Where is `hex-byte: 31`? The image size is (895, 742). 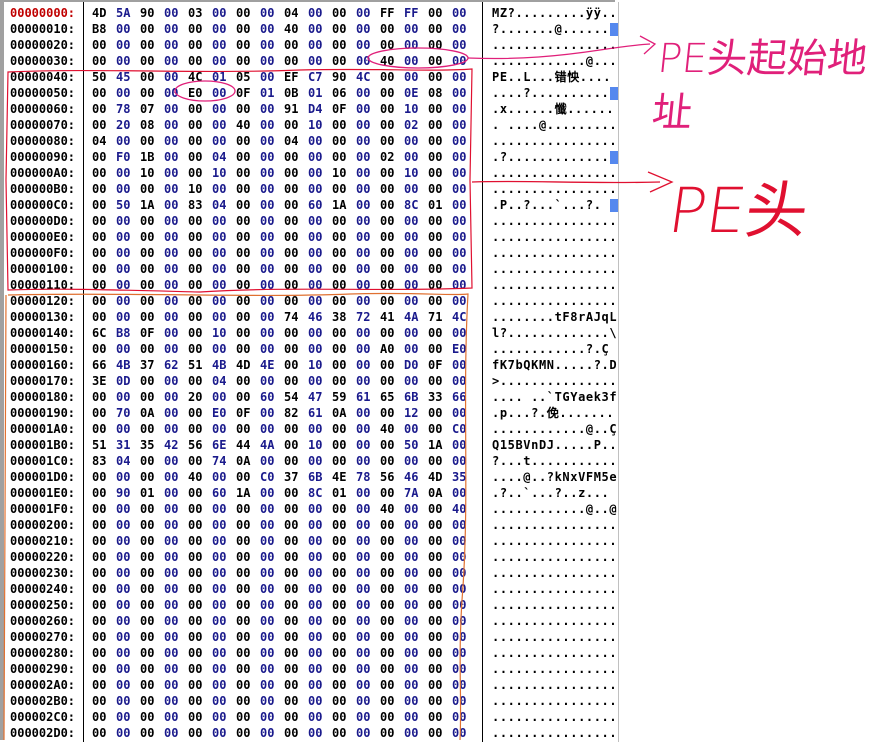
hex-byte: 31 is located at coordinates (123, 445).